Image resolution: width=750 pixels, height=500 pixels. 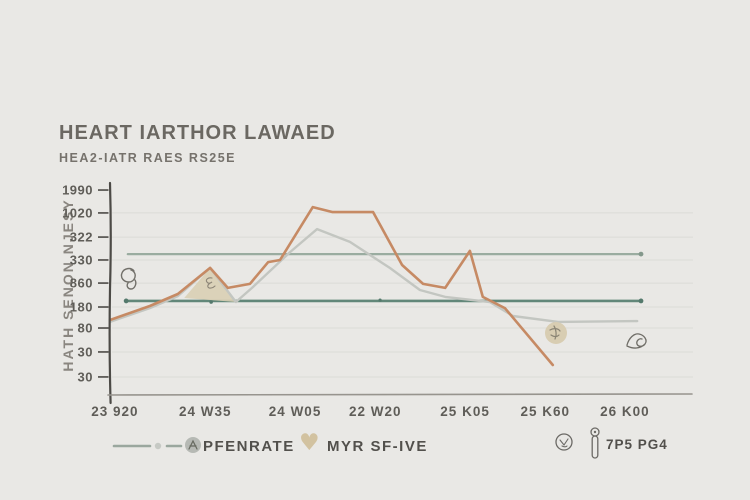 What do you see at coordinates (465, 411) in the screenshot?
I see `x-tick-label: 25 K05` at bounding box center [465, 411].